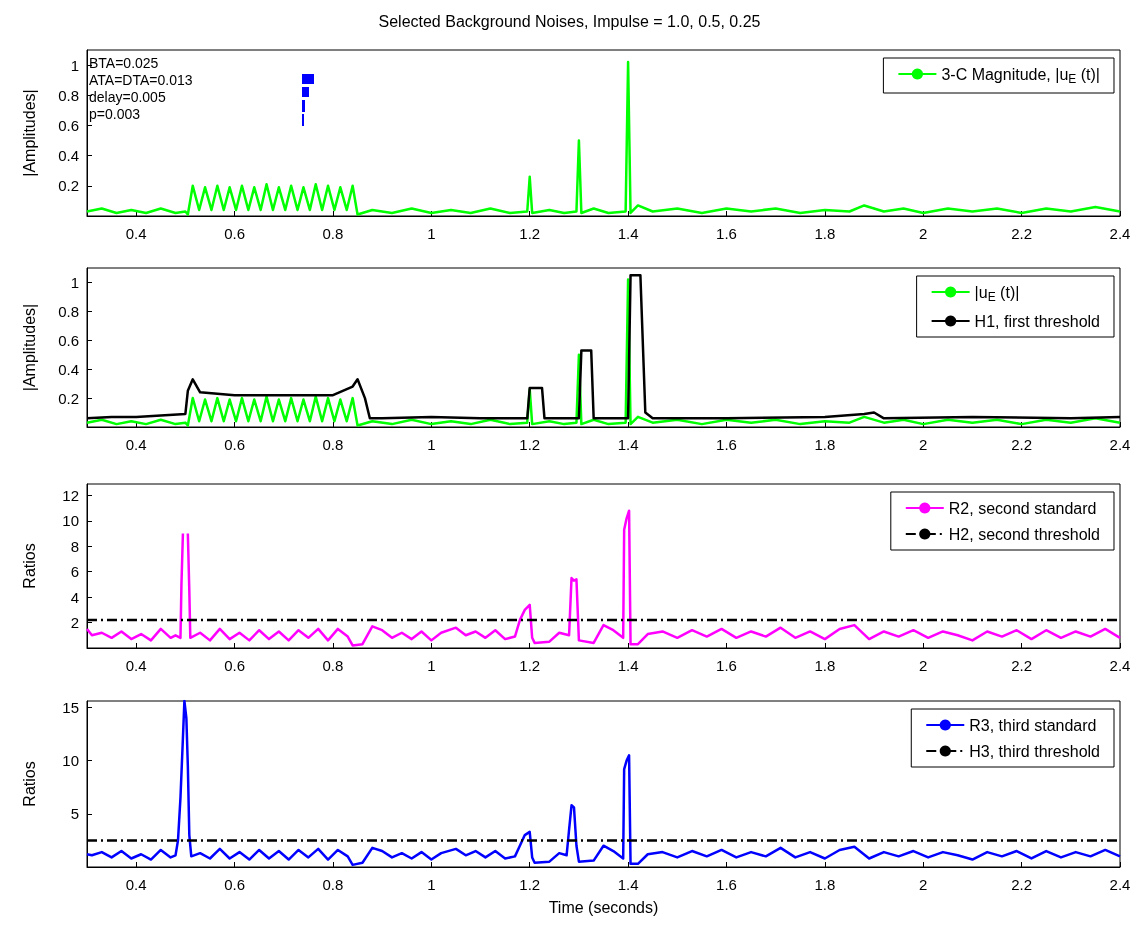 This screenshot has height=926, width=1139. What do you see at coordinates (74, 814) in the screenshot?
I see `y-tick-label: 5` at bounding box center [74, 814].